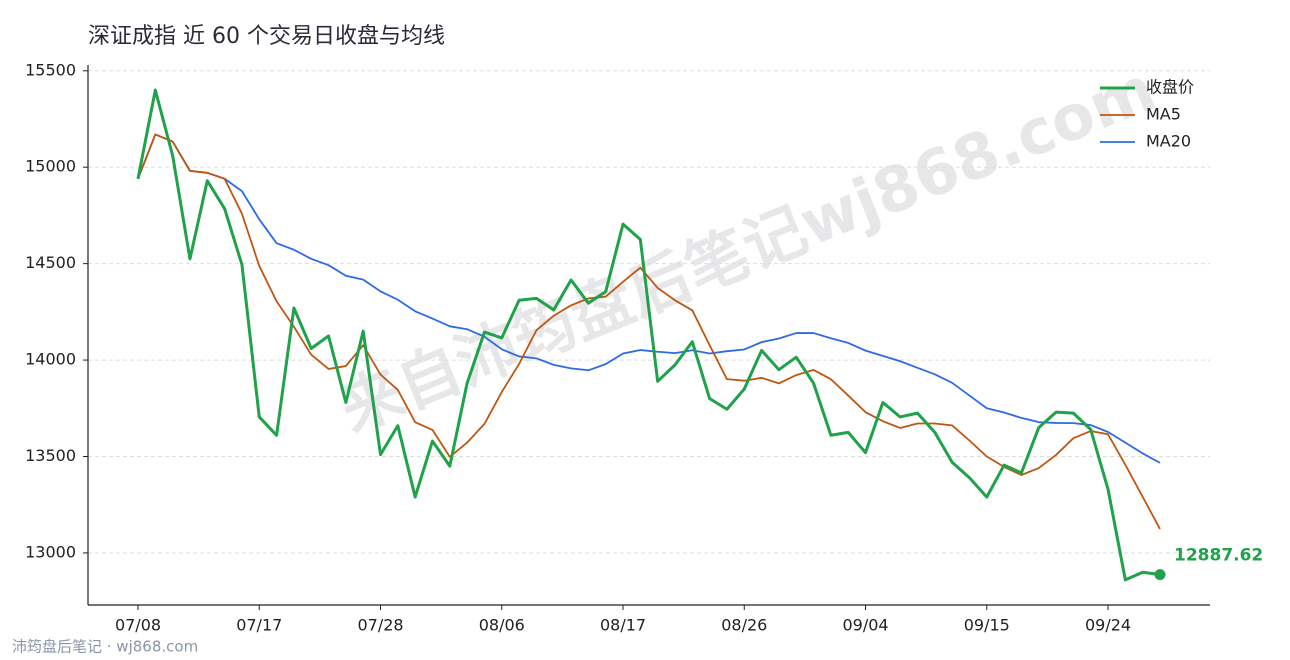  Describe the element at coordinates (50, 262) in the screenshot. I see `y-tick-label: 14500` at that location.